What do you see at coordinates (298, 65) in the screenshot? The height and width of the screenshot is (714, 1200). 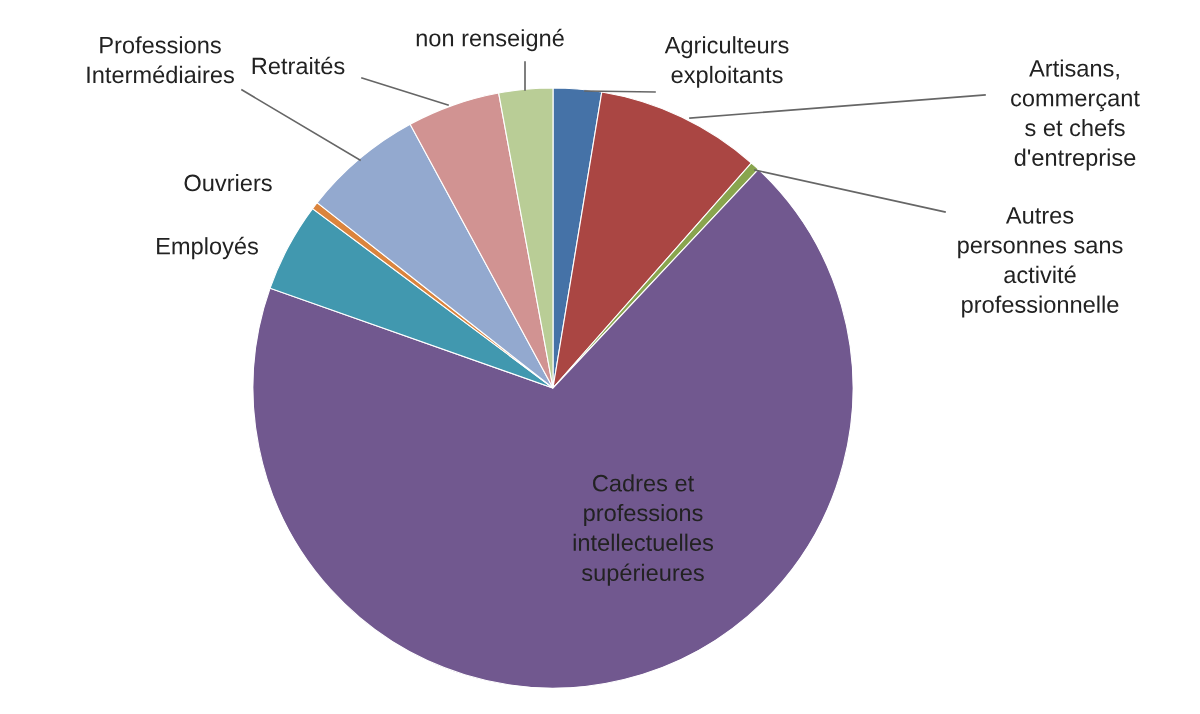 I see `slice-label: Retraités` at bounding box center [298, 65].